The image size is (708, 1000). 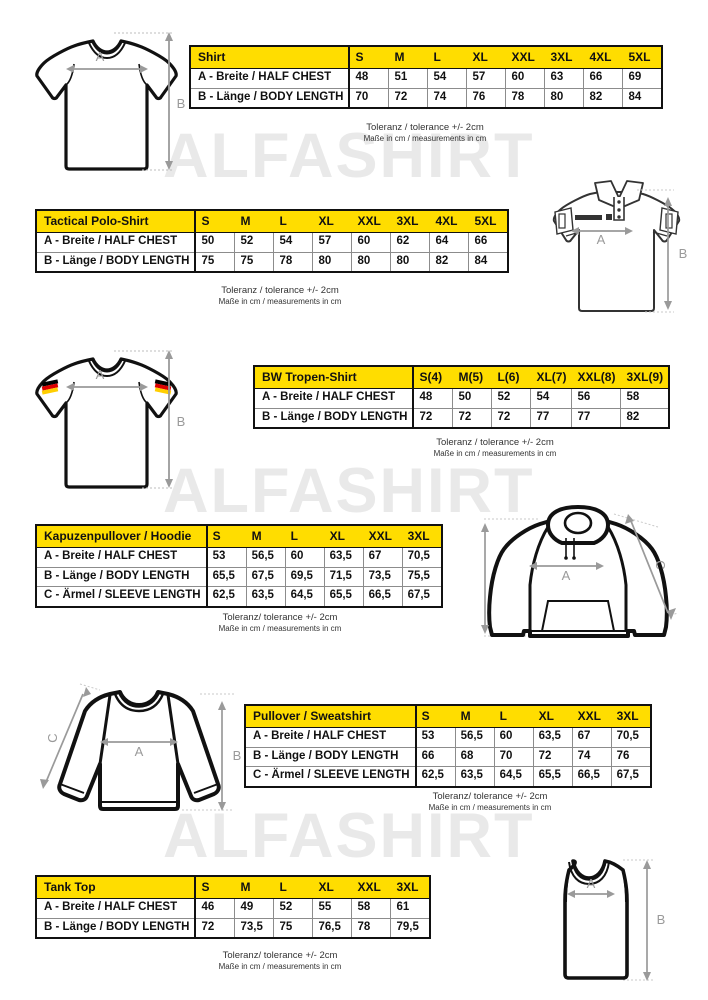 I want to click on measurement-value: 52, so click(x=254, y=242).